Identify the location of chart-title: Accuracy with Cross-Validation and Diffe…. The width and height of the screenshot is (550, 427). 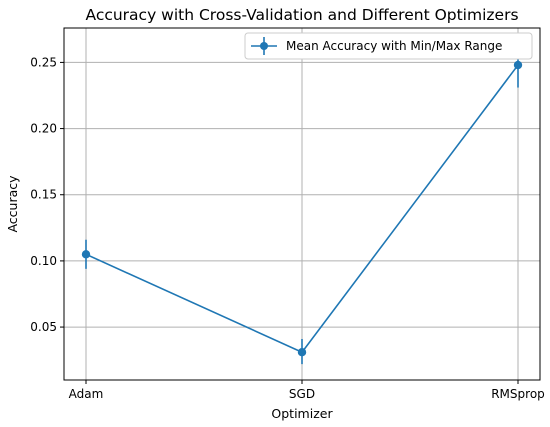
(301, 15).